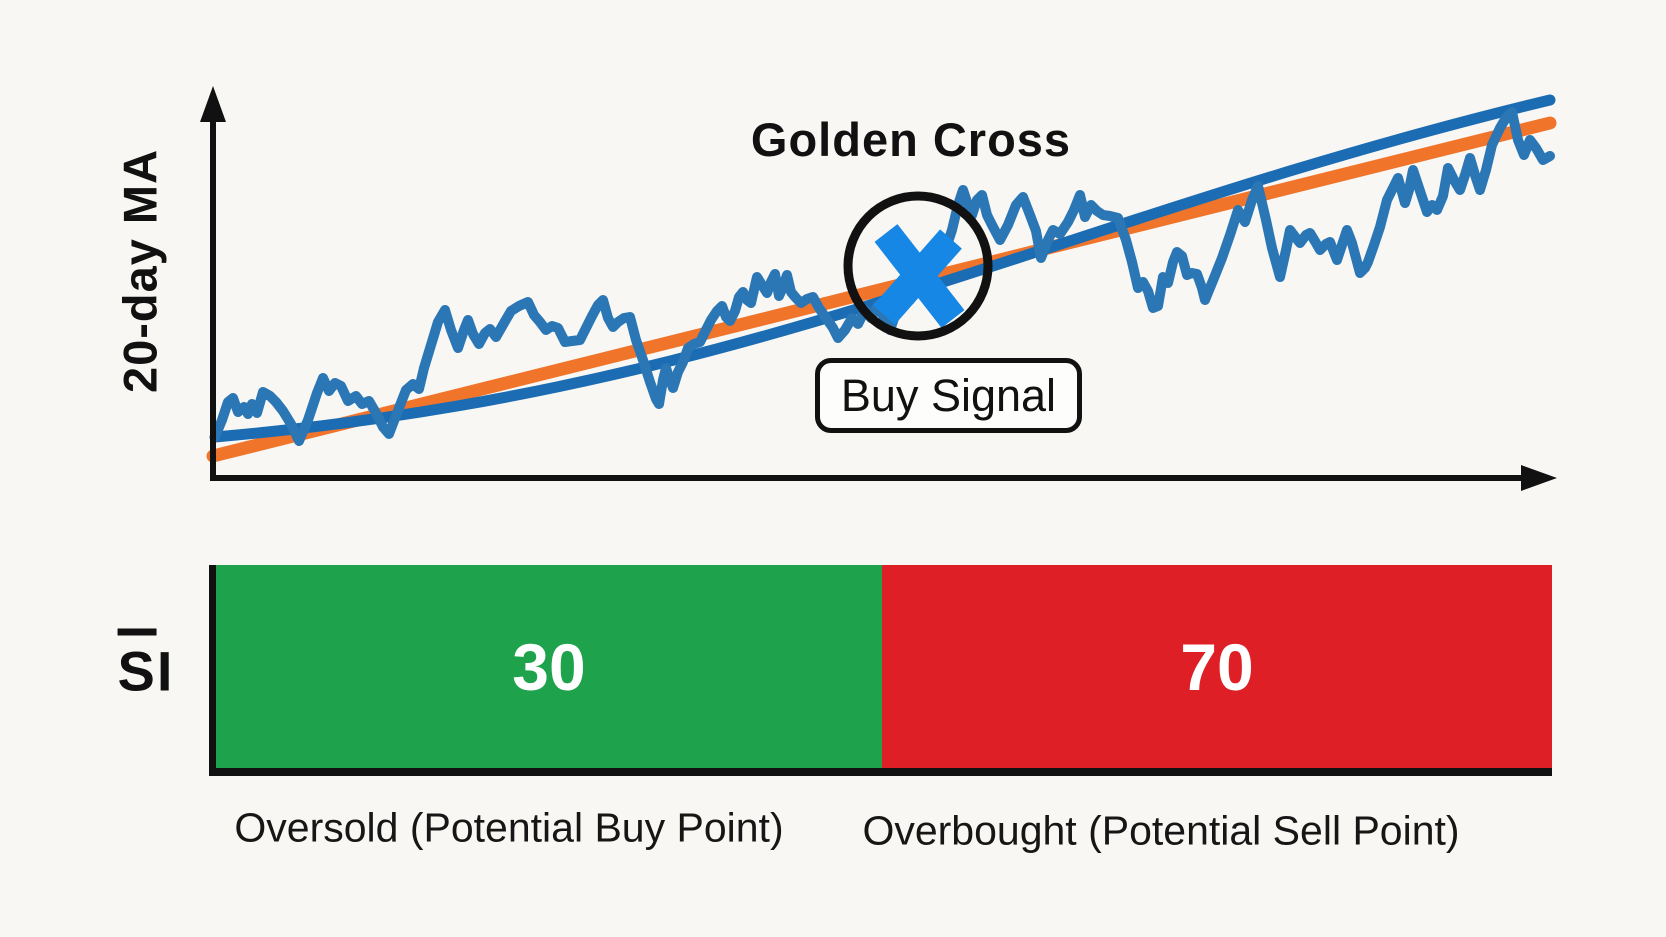 This screenshot has height=937, width=1666. I want to click on buy-signal-label: Buy Signal, so click(948, 395).